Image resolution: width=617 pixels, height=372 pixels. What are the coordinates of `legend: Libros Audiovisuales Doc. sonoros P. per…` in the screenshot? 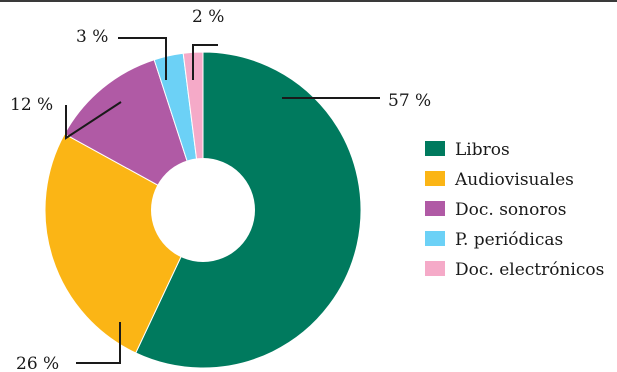 It's located at (514, 210).